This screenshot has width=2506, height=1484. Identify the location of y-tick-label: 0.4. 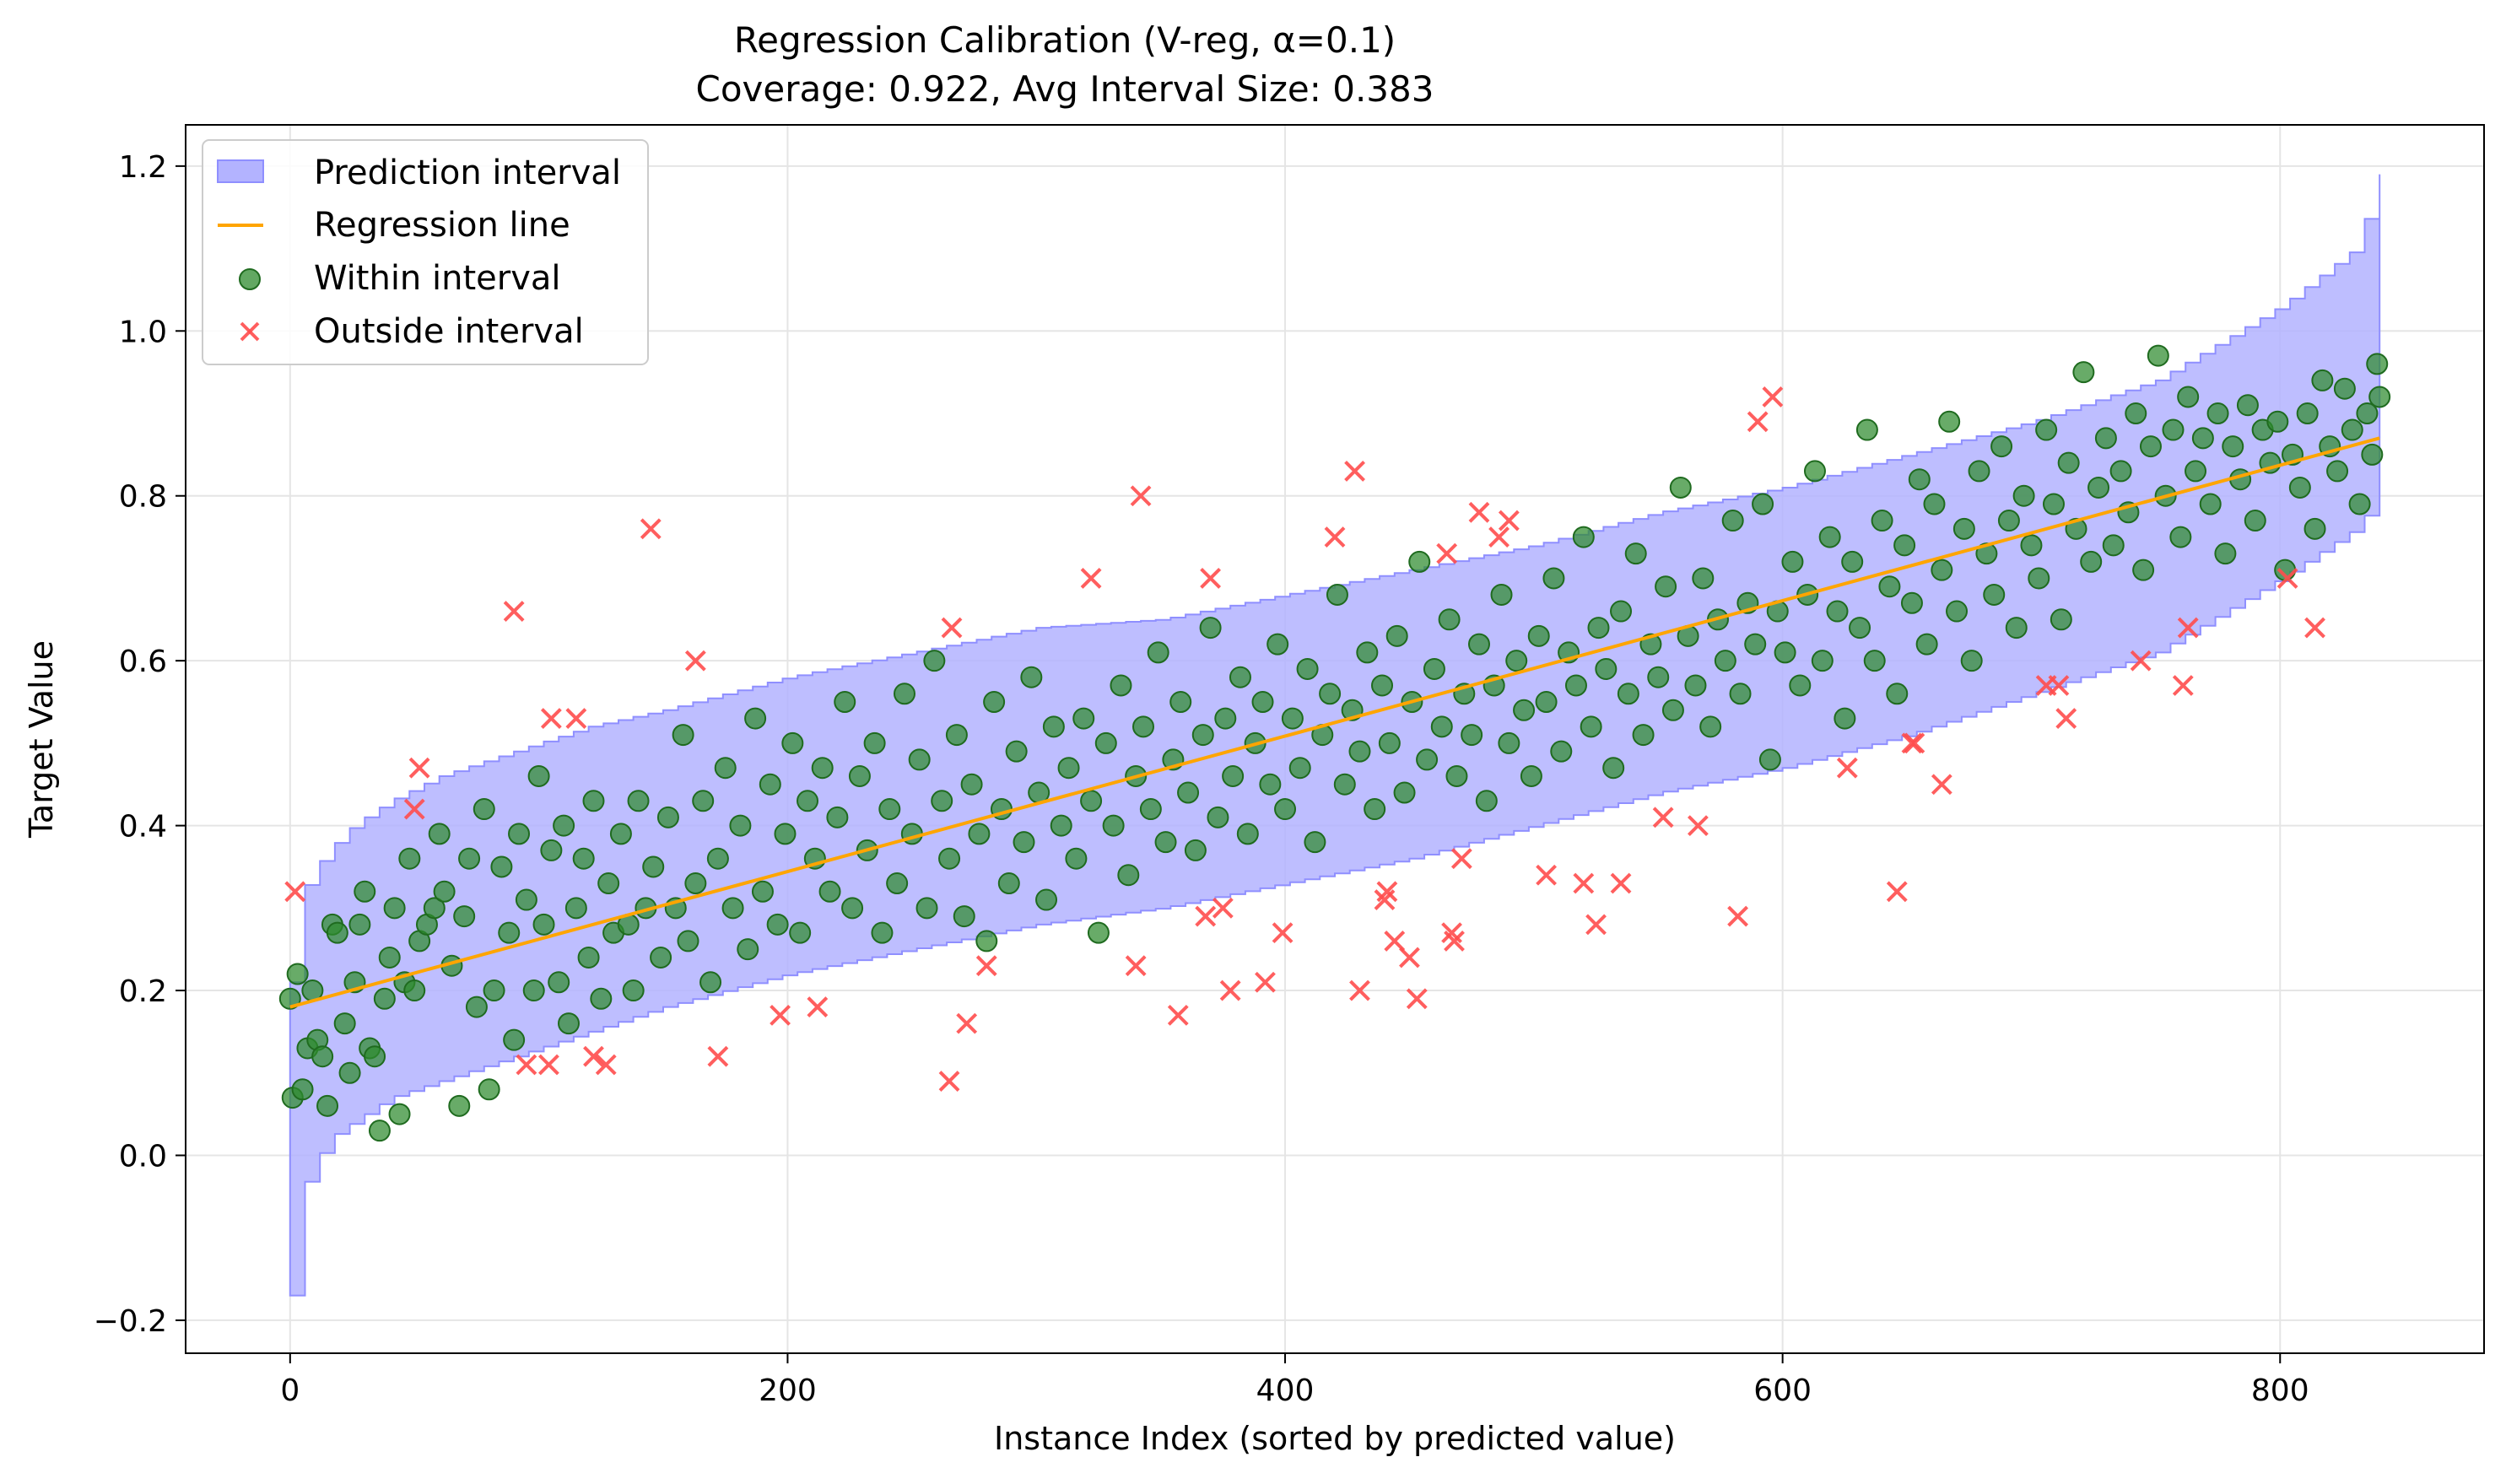
(143, 827).